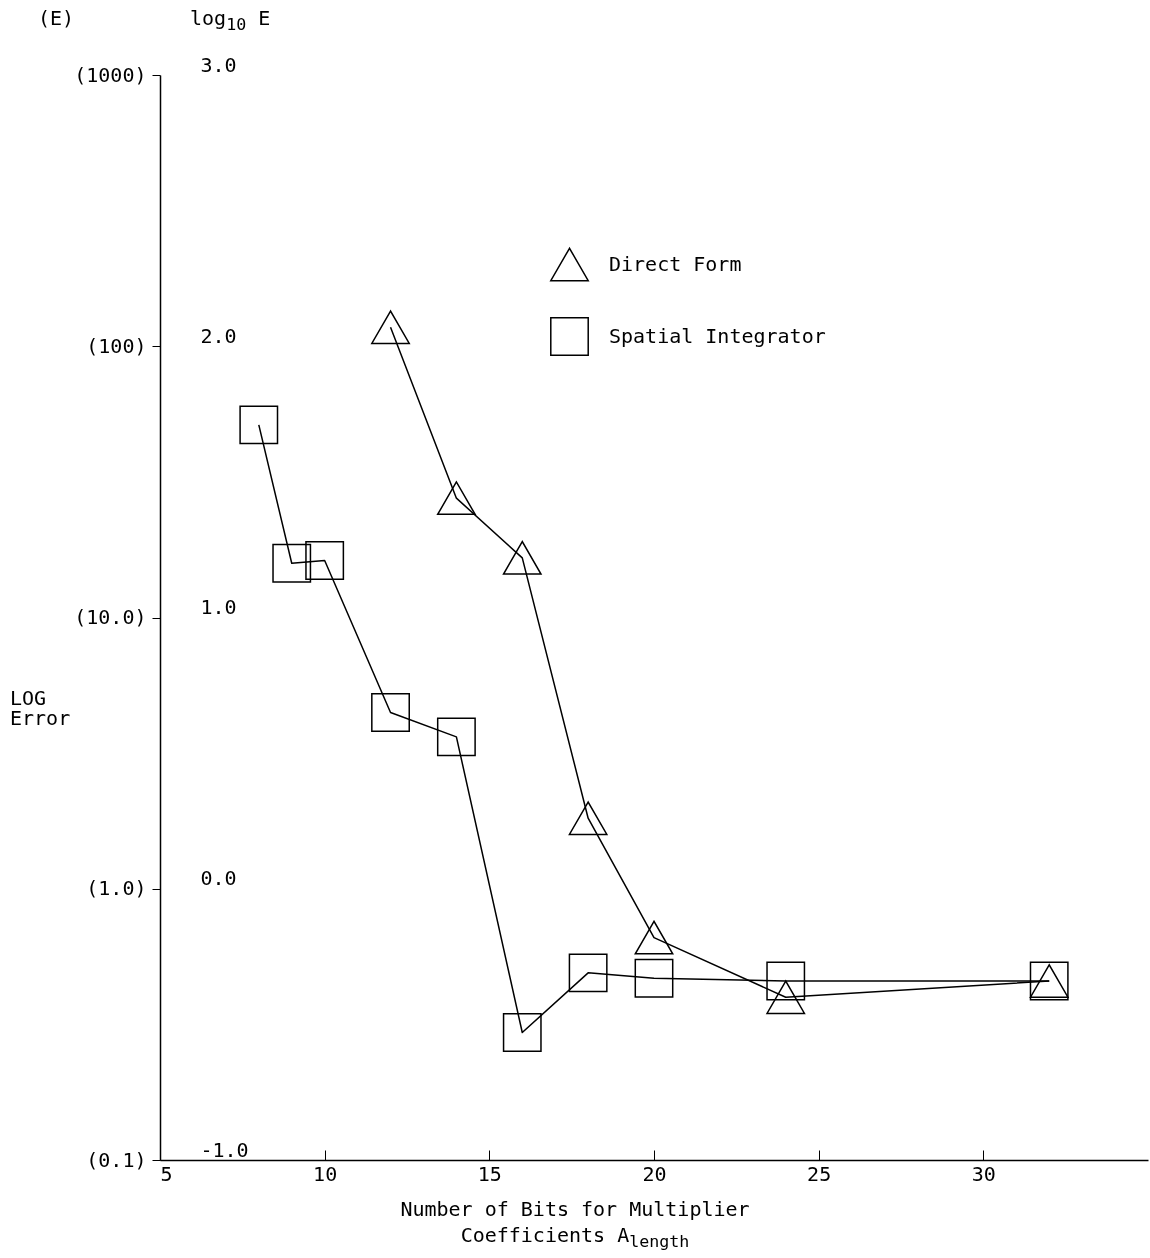 The width and height of the screenshot is (1150, 1258). I want to click on y-axis-title: log$_{10}$ E, so click(230, 20).